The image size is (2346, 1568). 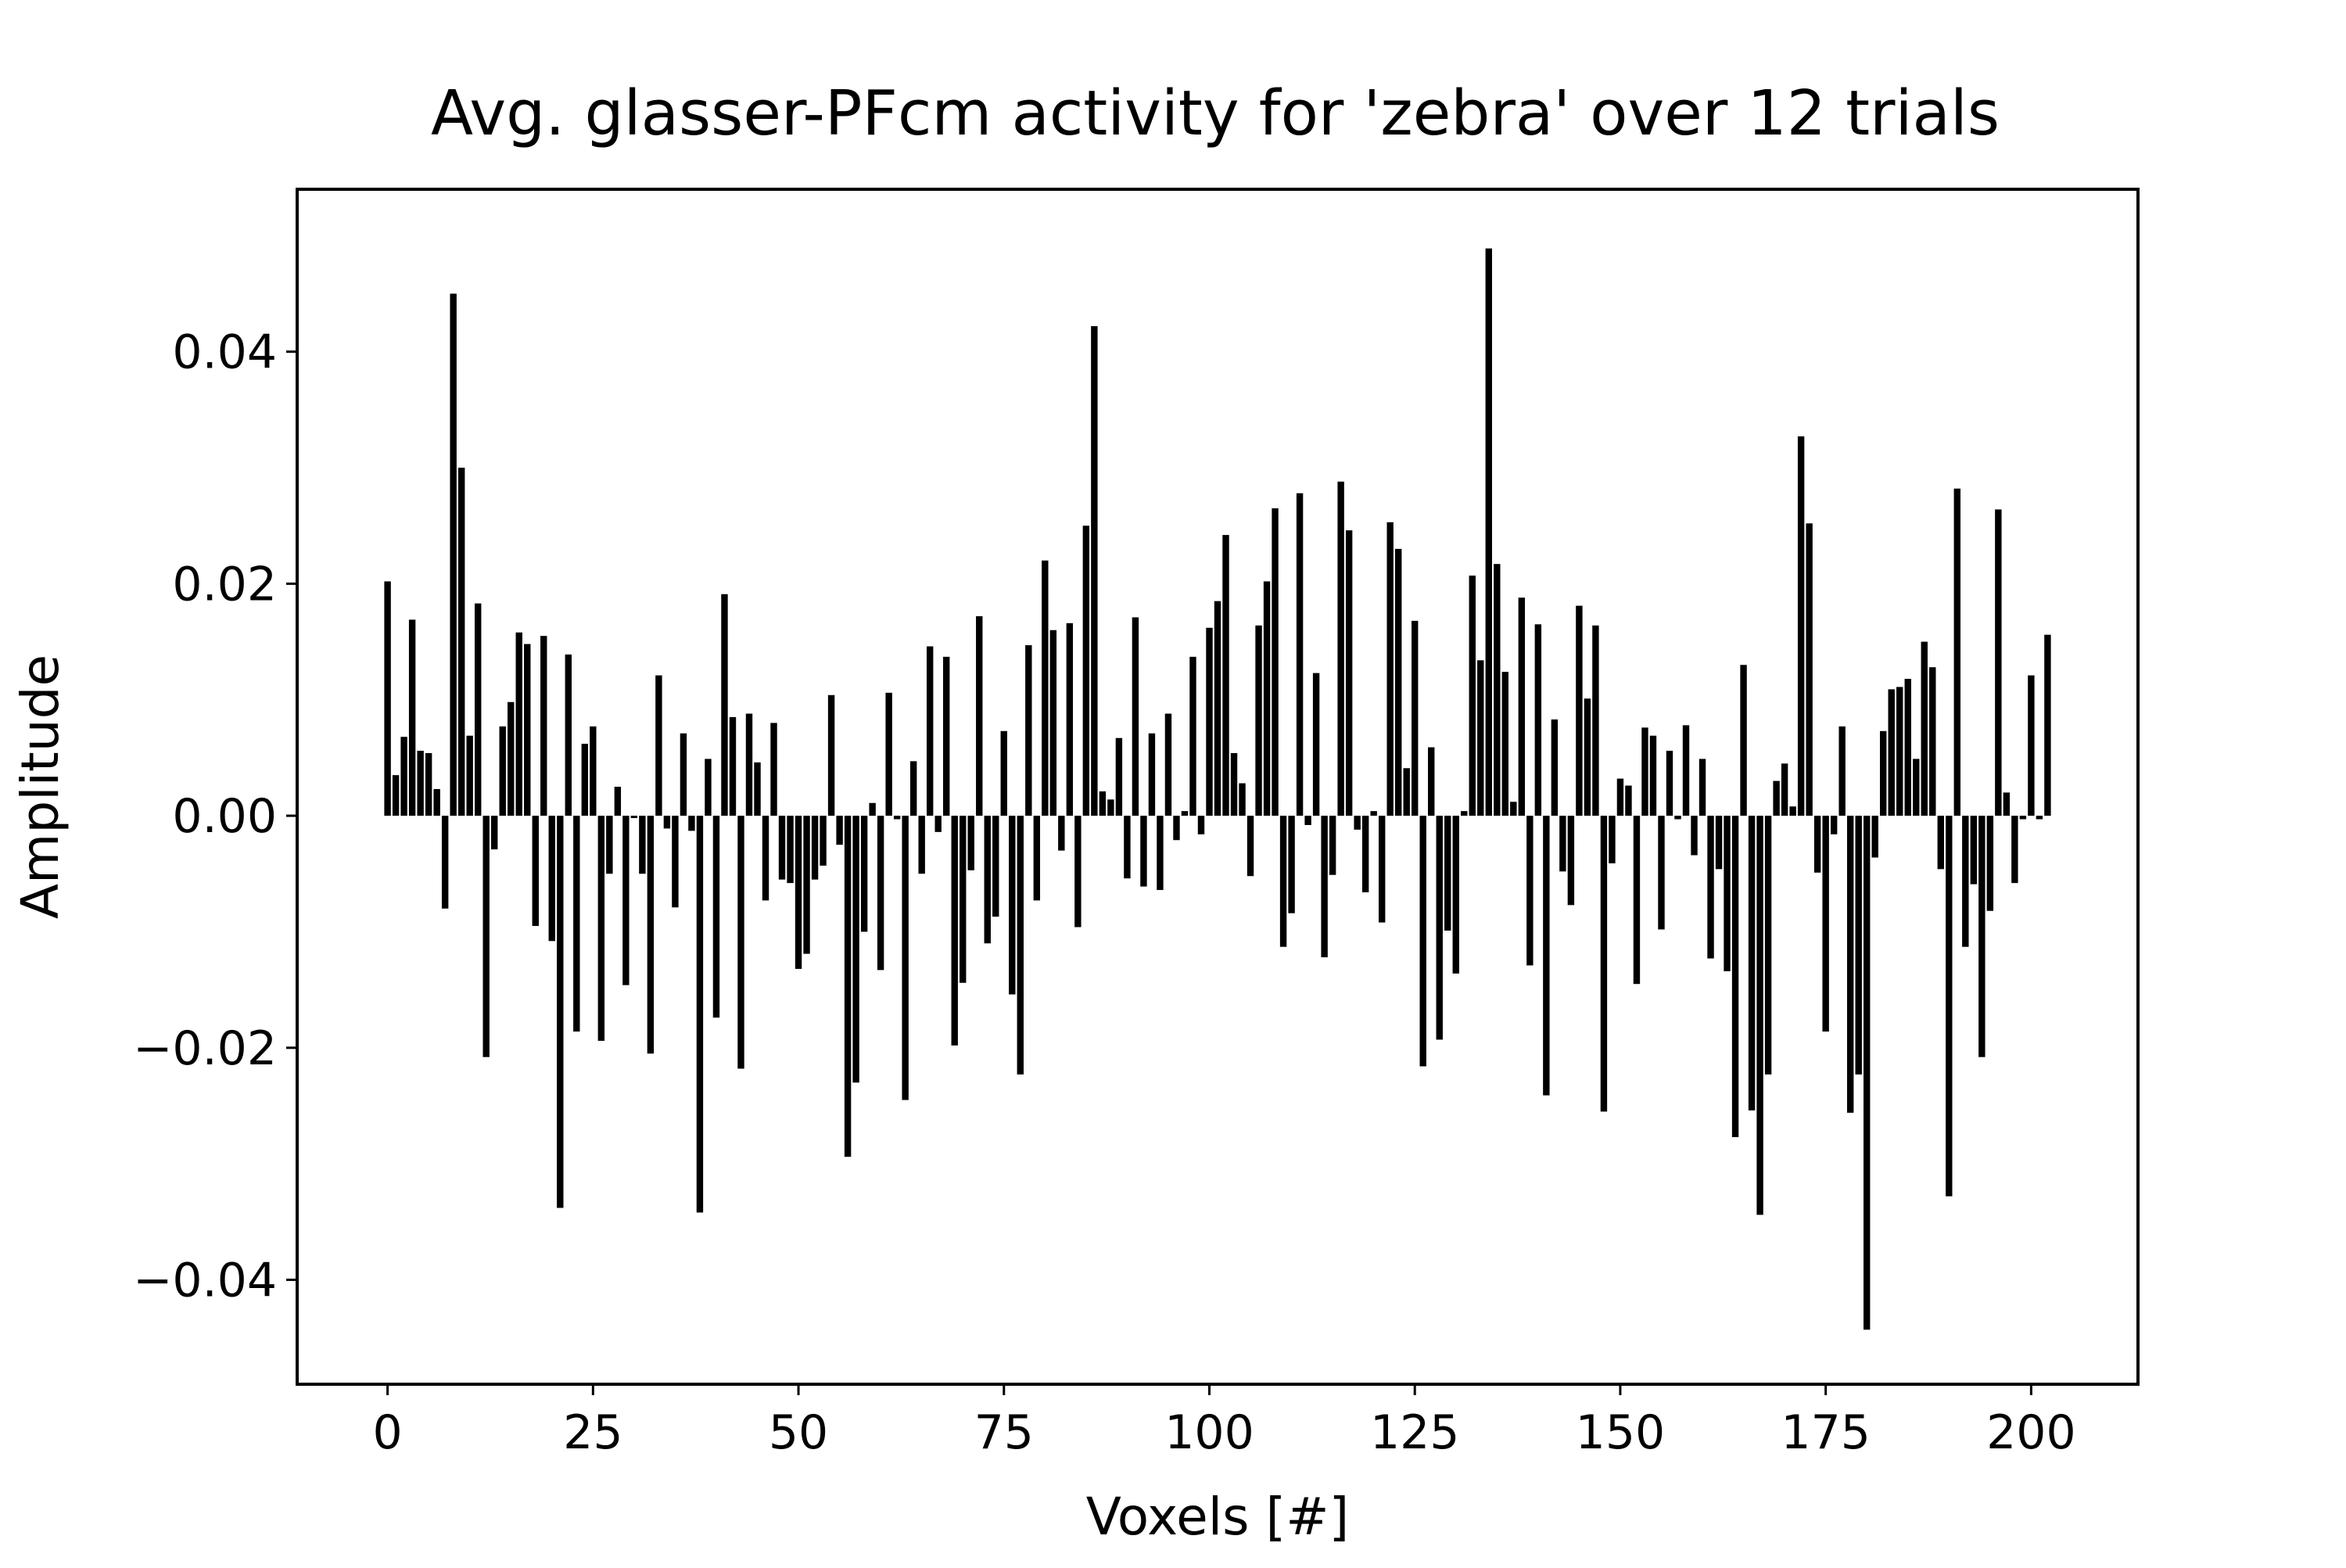 I want to click on y-tick-label: 0.00, so click(x=225, y=816).